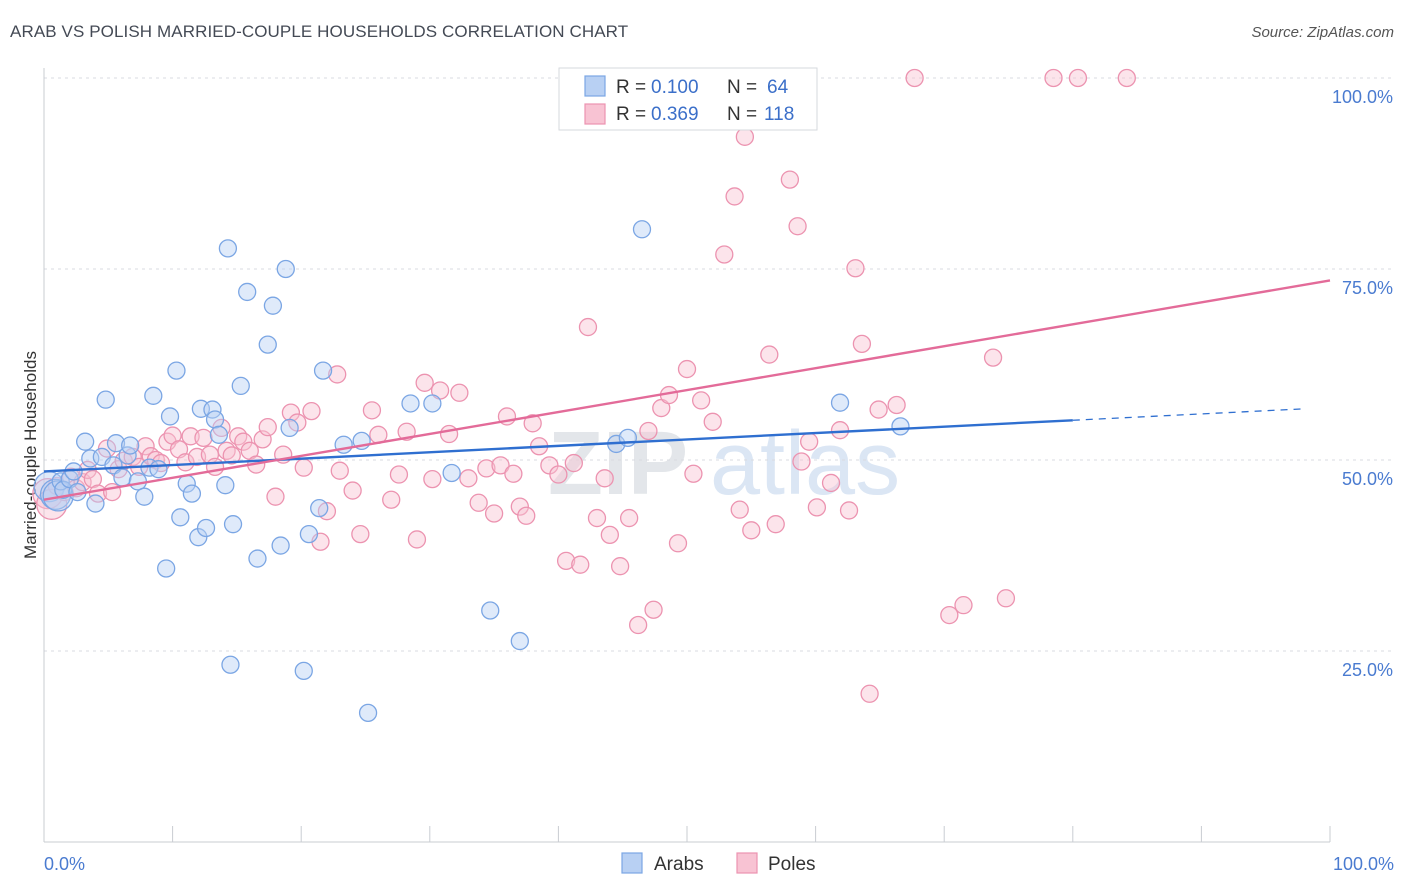 The width and height of the screenshot is (1406, 892). What do you see at coordinates (64, 864) in the screenshot?
I see `x-tick-label-min: 0.0%` at bounding box center [64, 864].